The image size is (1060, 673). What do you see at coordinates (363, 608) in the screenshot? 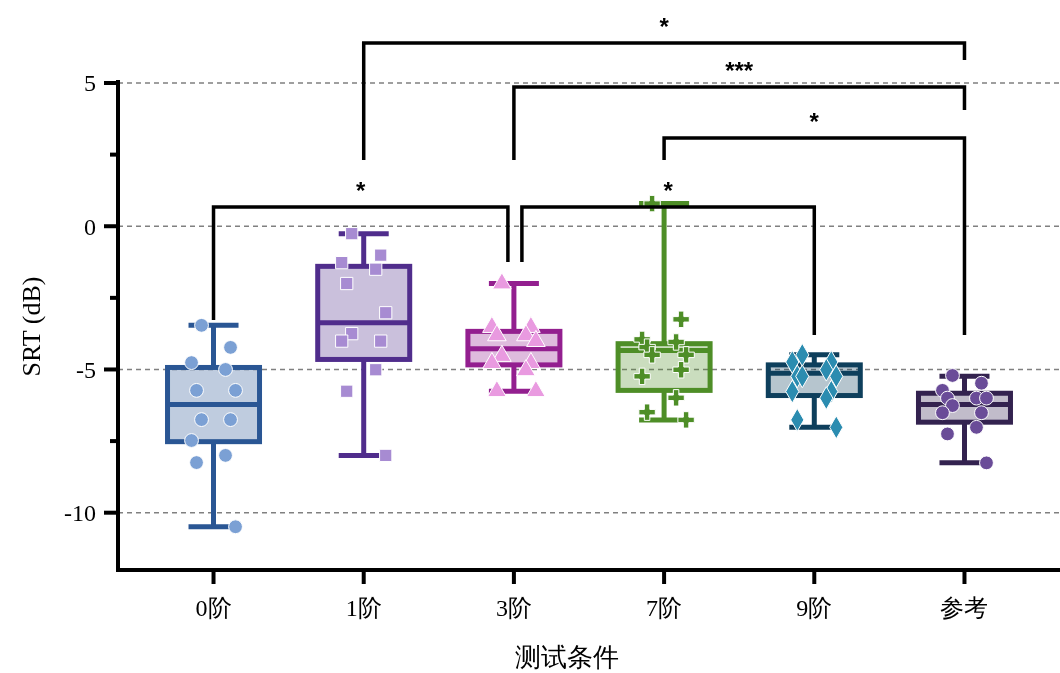
I see `x-tick-label: 1阶` at bounding box center [363, 608].